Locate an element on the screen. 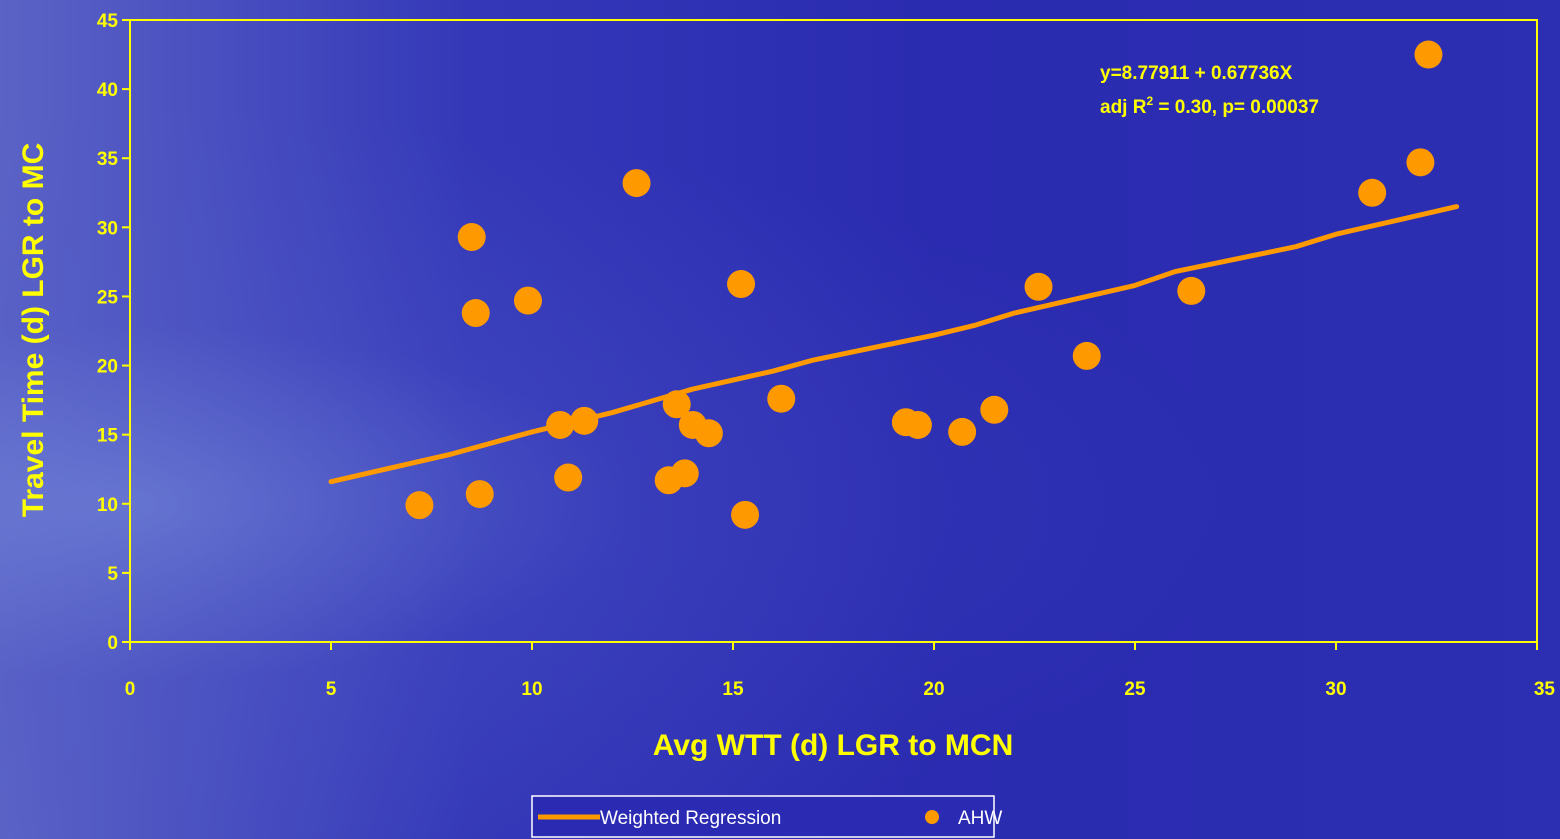 This screenshot has height=839, width=1560. stats-prefix: adj R is located at coordinates (1123, 107).